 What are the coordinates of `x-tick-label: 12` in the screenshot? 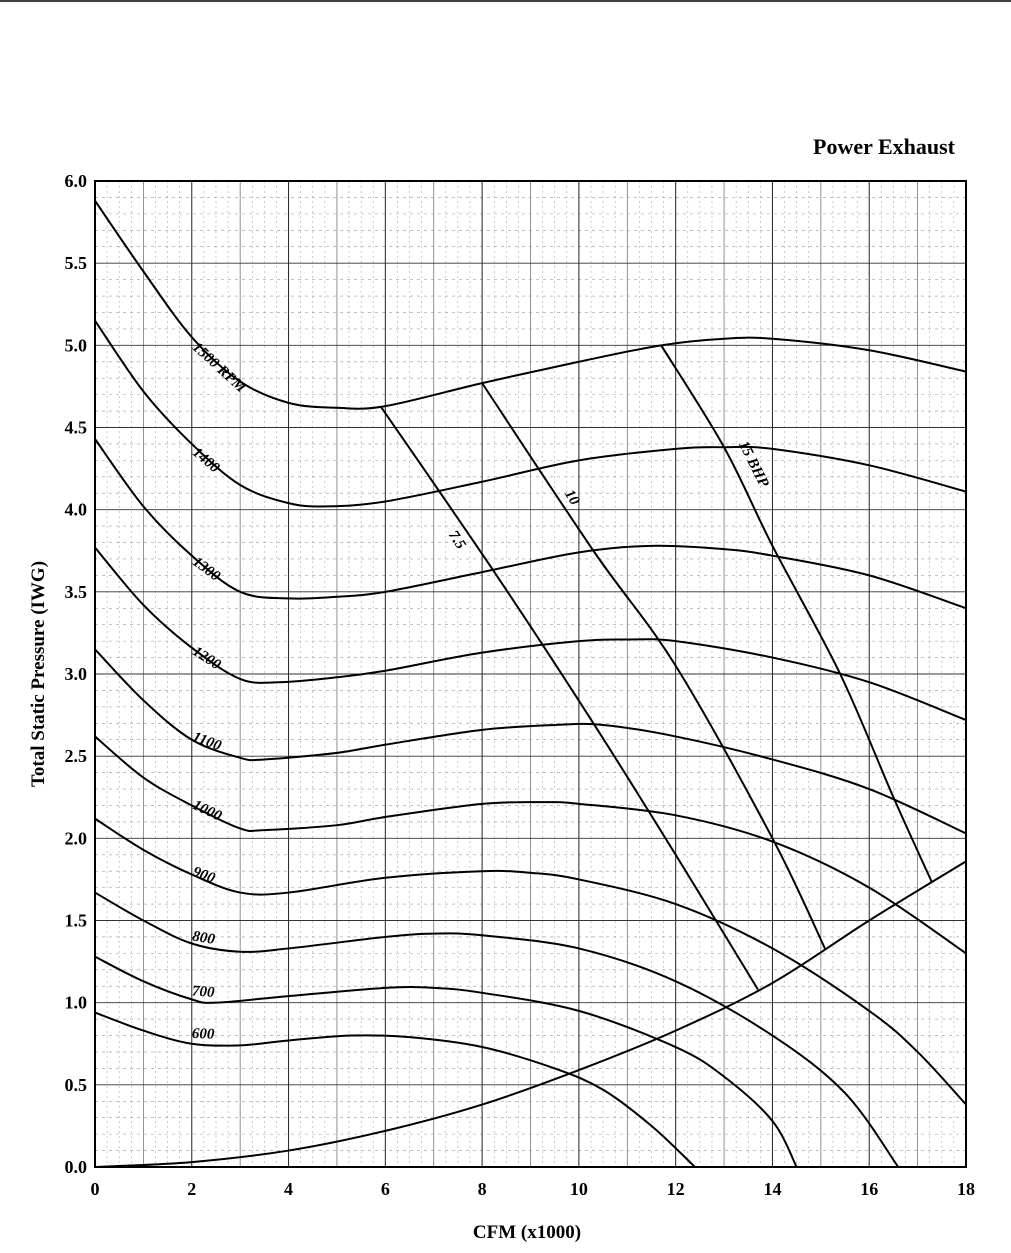 It's located at (676, 1189).